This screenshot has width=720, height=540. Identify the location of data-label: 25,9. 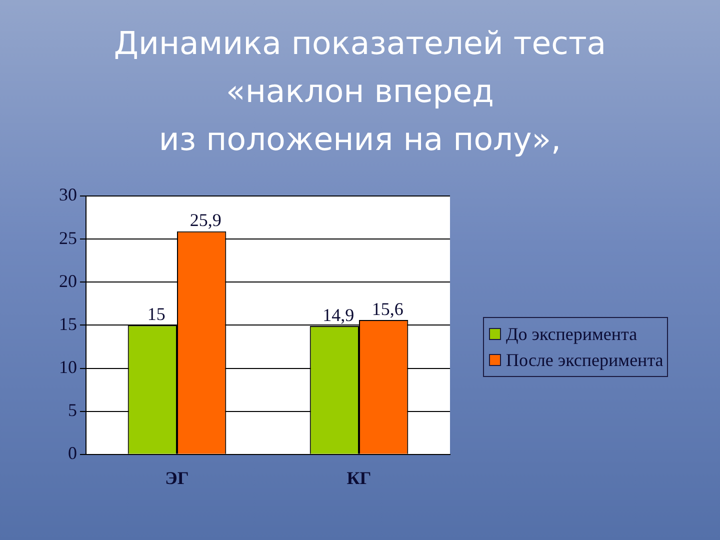
(206, 220).